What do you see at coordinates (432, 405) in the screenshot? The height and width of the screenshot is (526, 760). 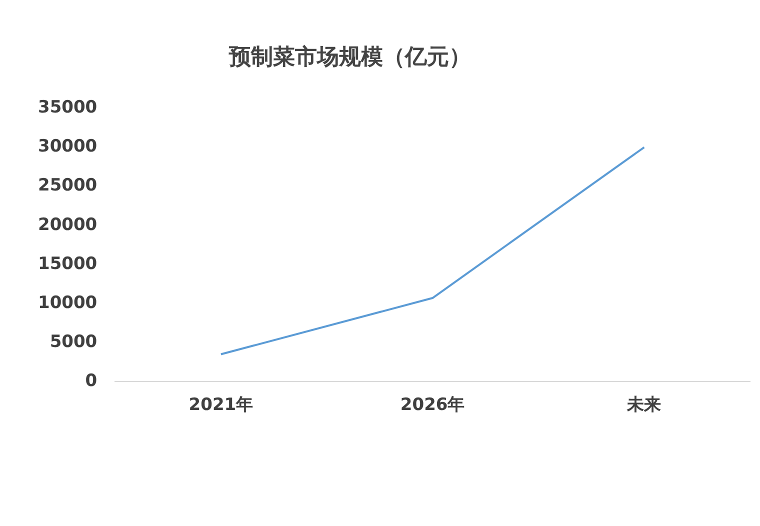 I see `x-tick-label: 2026年` at bounding box center [432, 405].